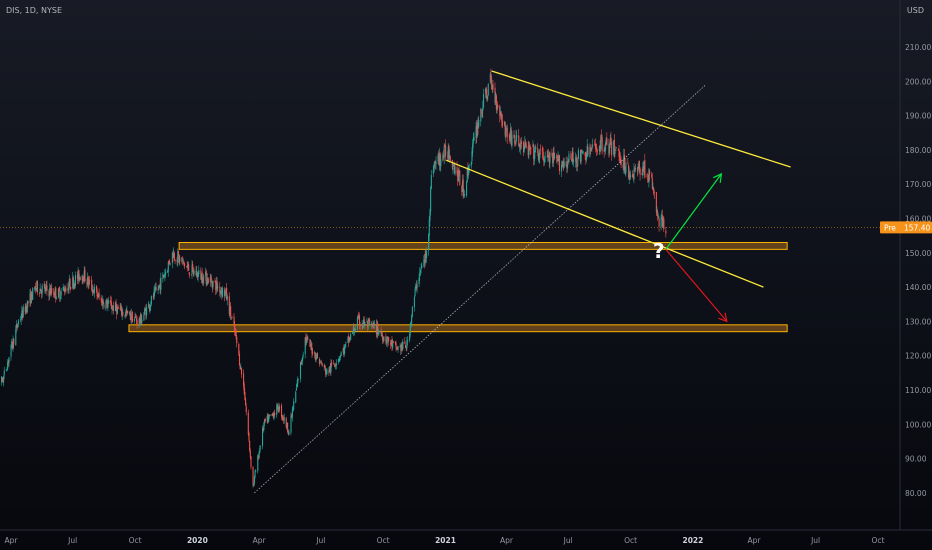 The width and height of the screenshot is (932, 550). What do you see at coordinates (458, 287) in the screenshot?
I see `zones-layer` at bounding box center [458, 287].